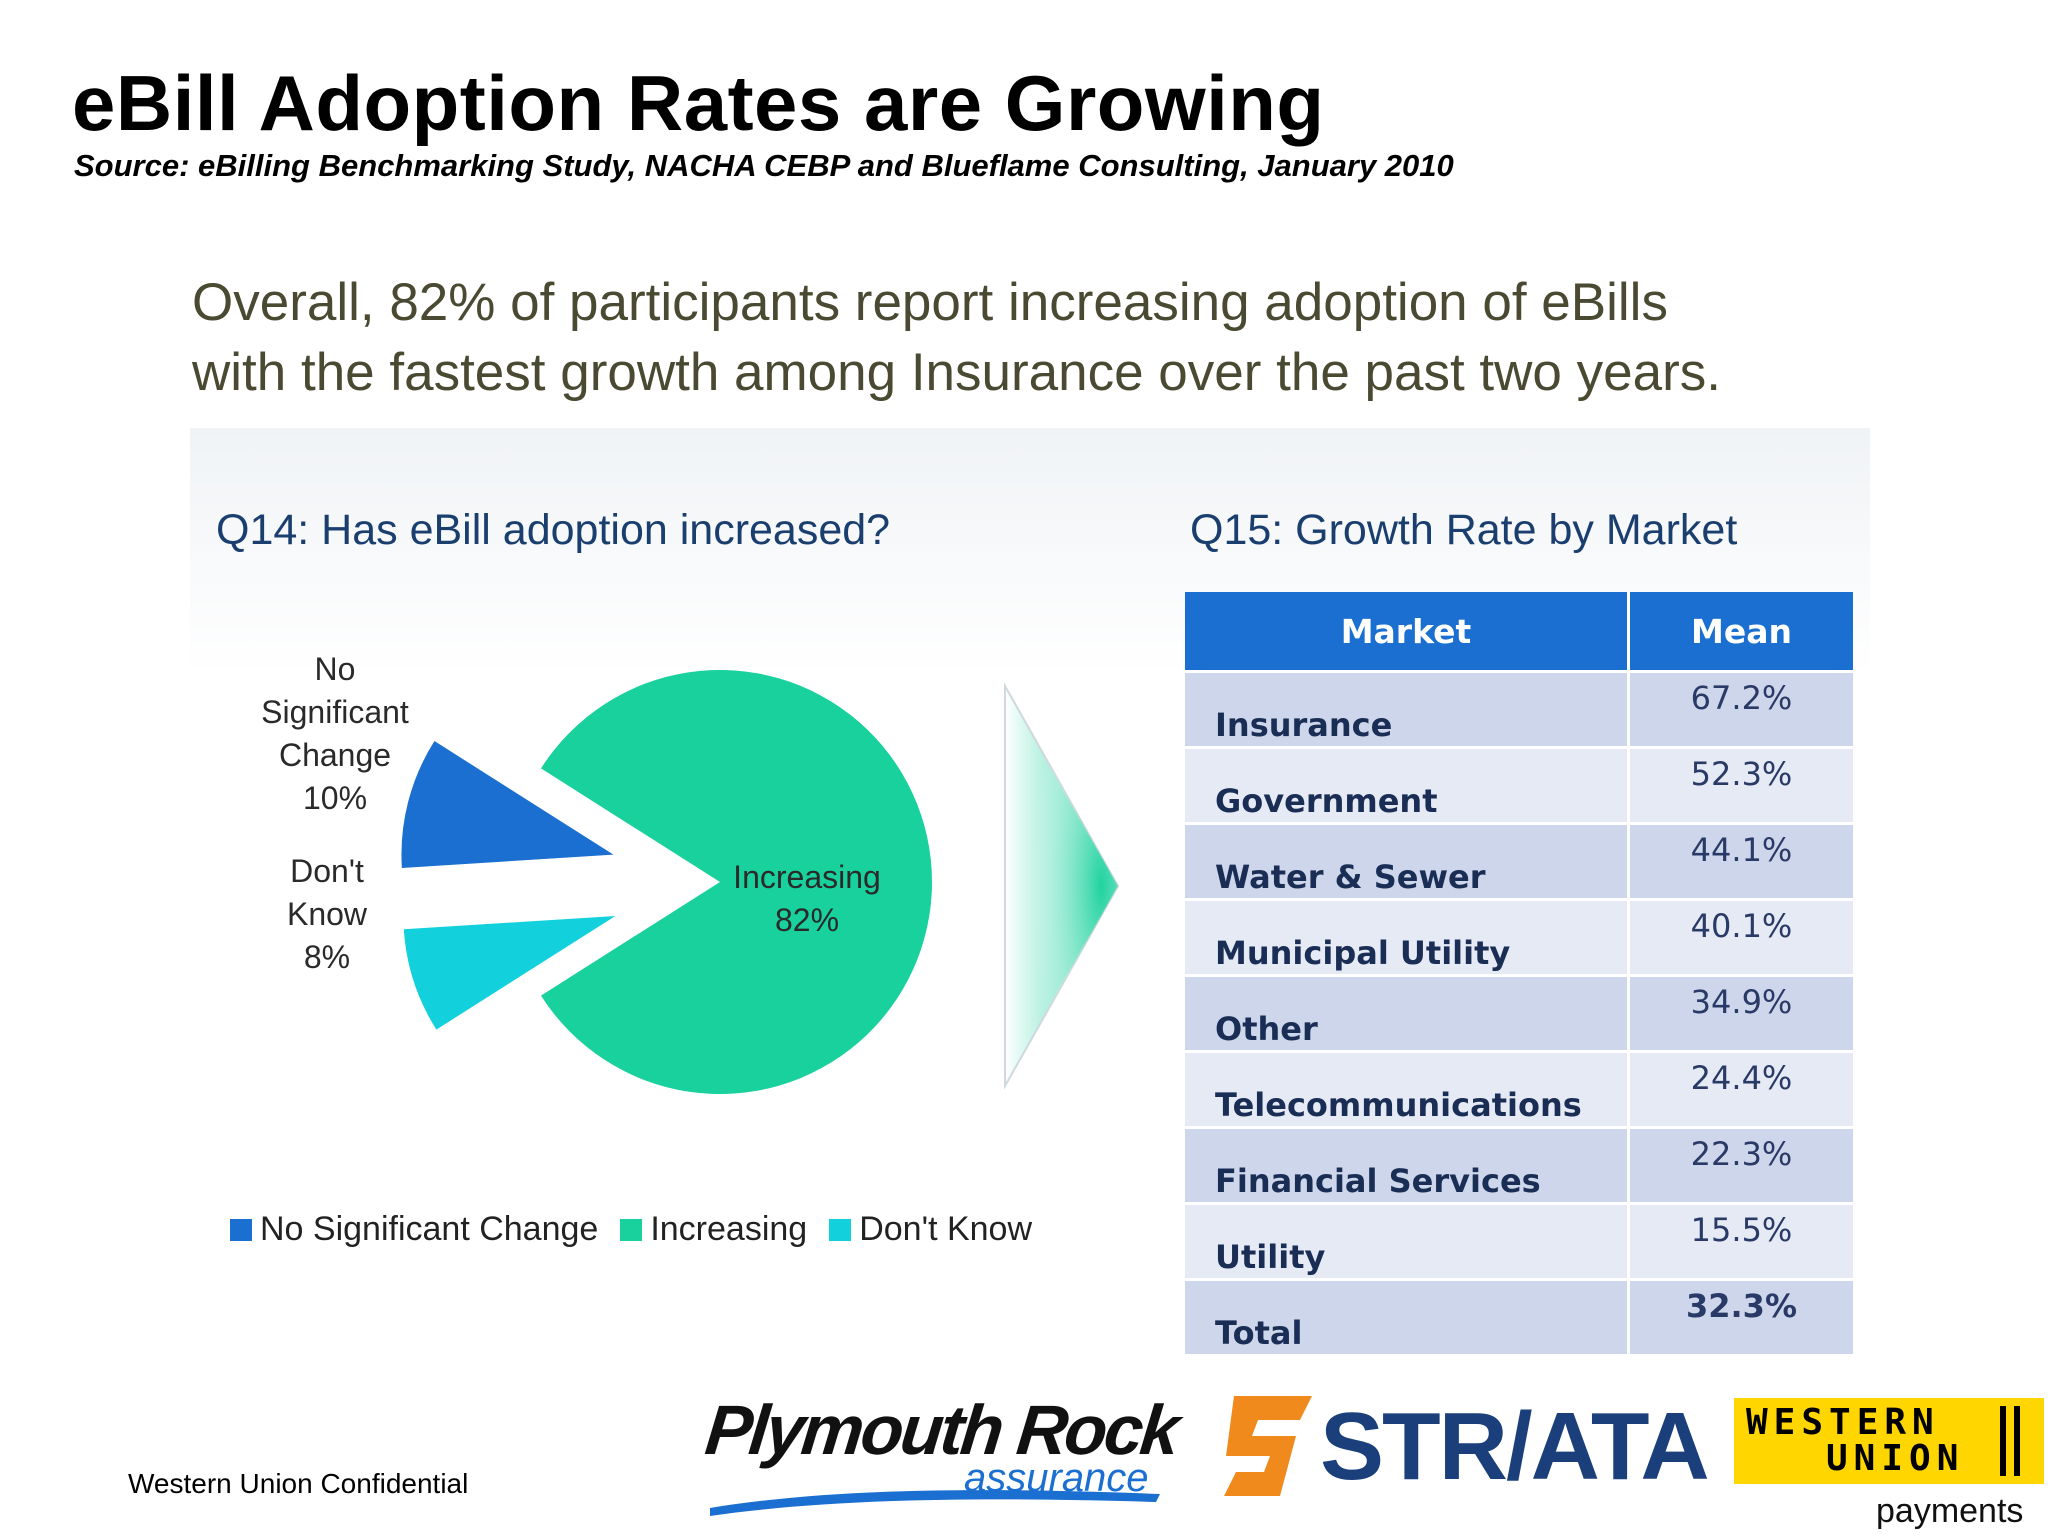 This screenshot has height=1536, width=2048. I want to click on legend-item-dont-know: Don't Know, so click(930, 1229).